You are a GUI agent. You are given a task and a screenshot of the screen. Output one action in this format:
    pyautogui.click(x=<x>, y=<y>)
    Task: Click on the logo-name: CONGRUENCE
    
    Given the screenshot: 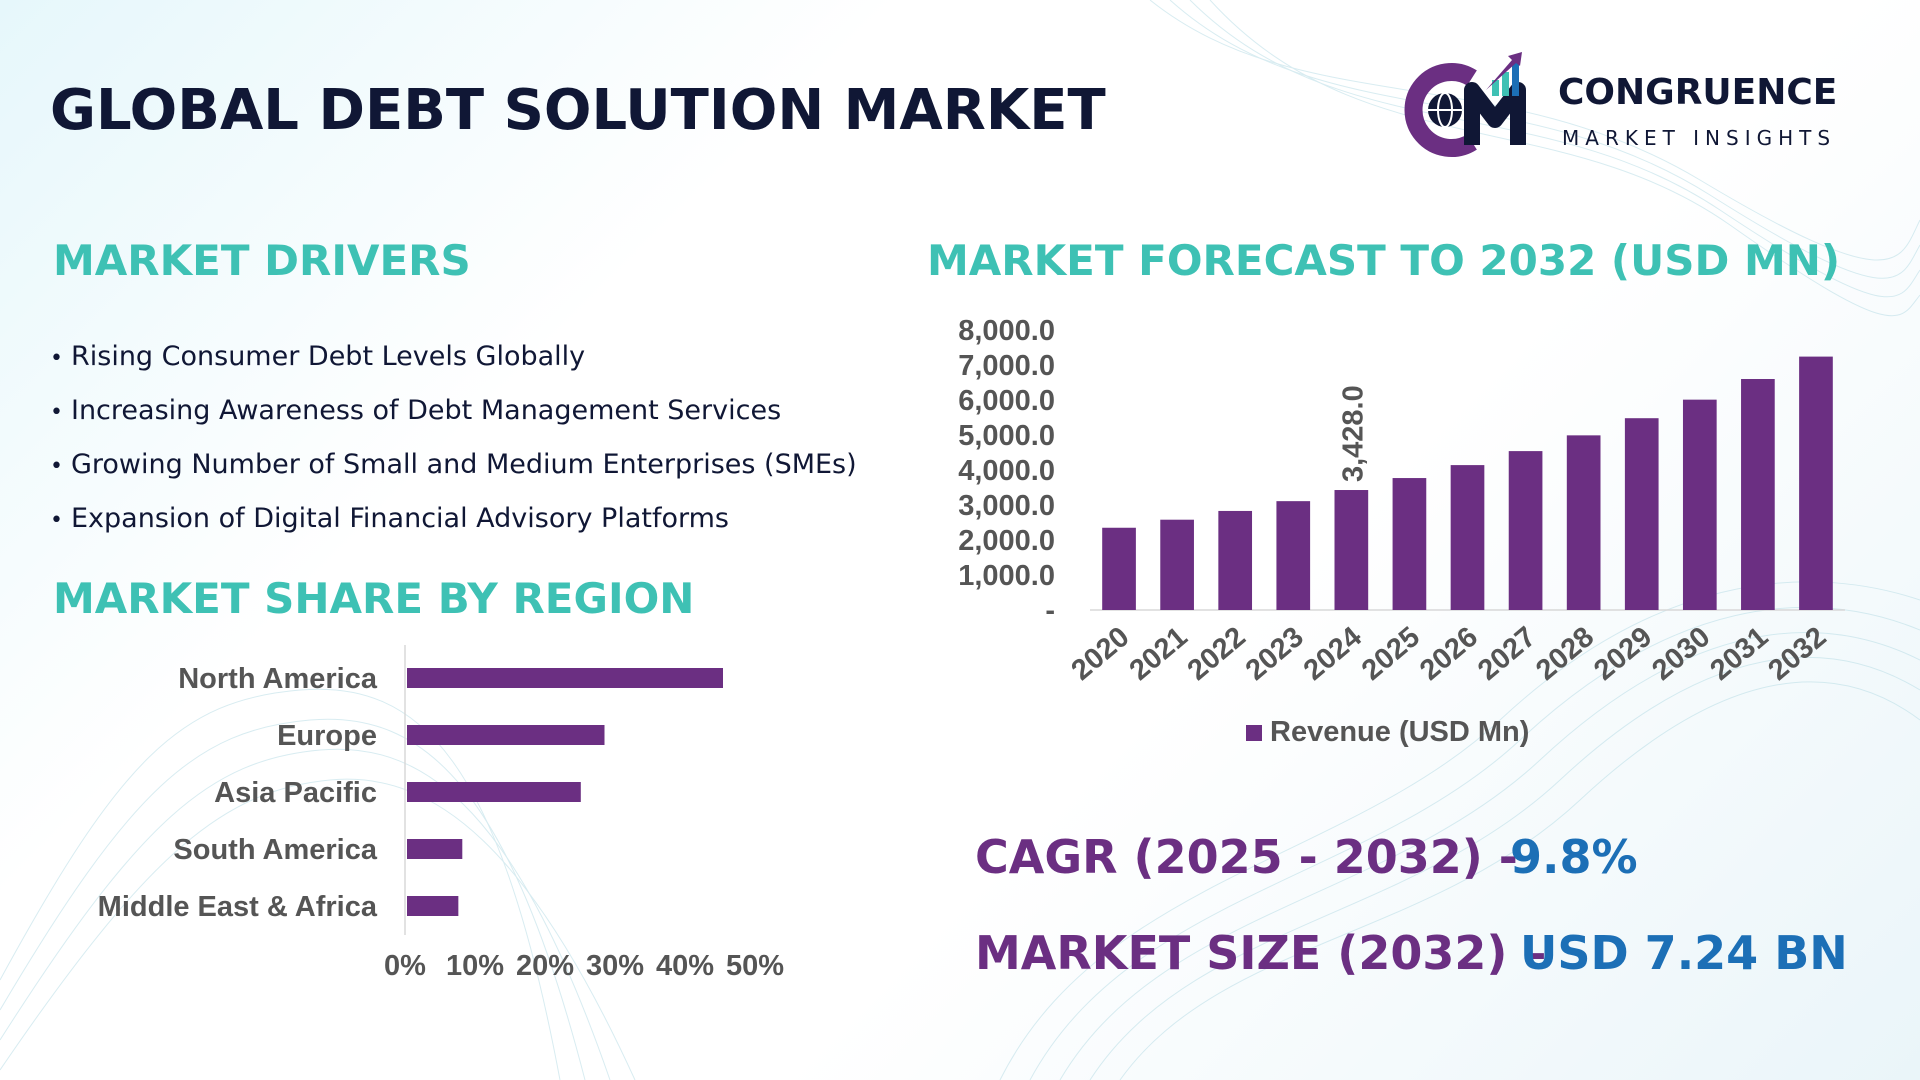 What is the action you would take?
    pyautogui.click(x=1698, y=92)
    